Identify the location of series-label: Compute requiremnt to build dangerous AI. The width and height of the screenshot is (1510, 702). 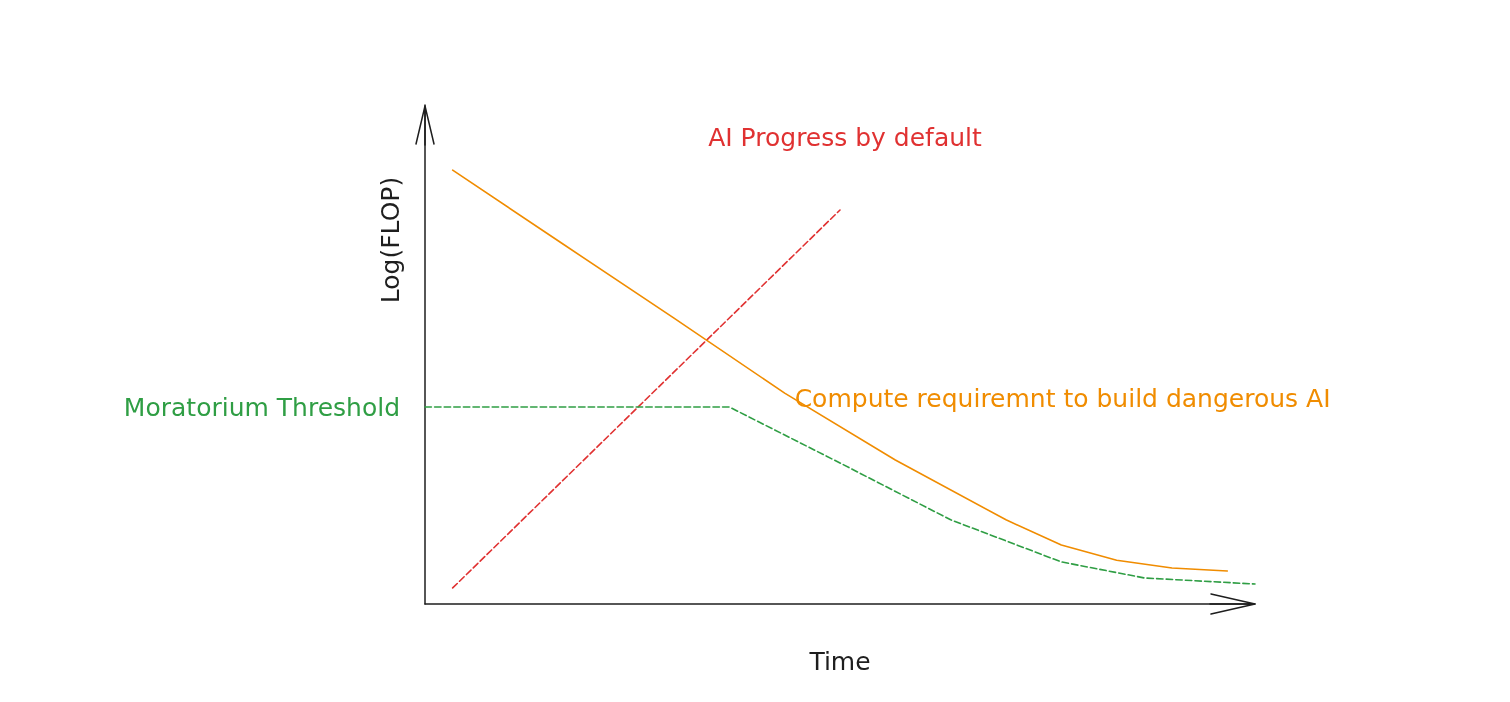
(1062, 398).